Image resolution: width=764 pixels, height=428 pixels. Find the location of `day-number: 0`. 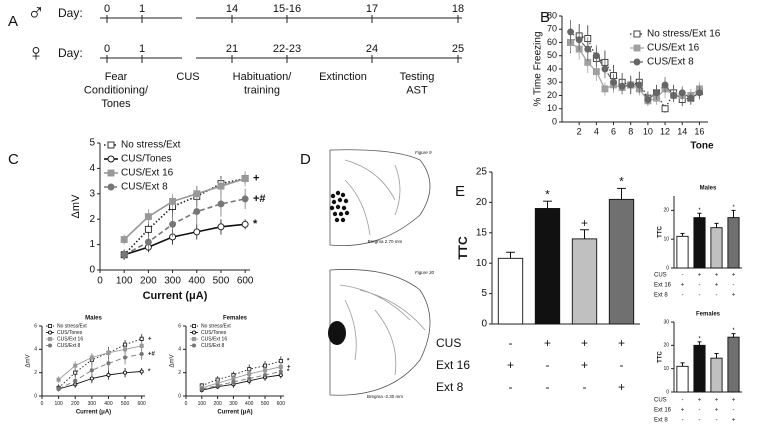

day-number: 0 is located at coordinates (107, 49).